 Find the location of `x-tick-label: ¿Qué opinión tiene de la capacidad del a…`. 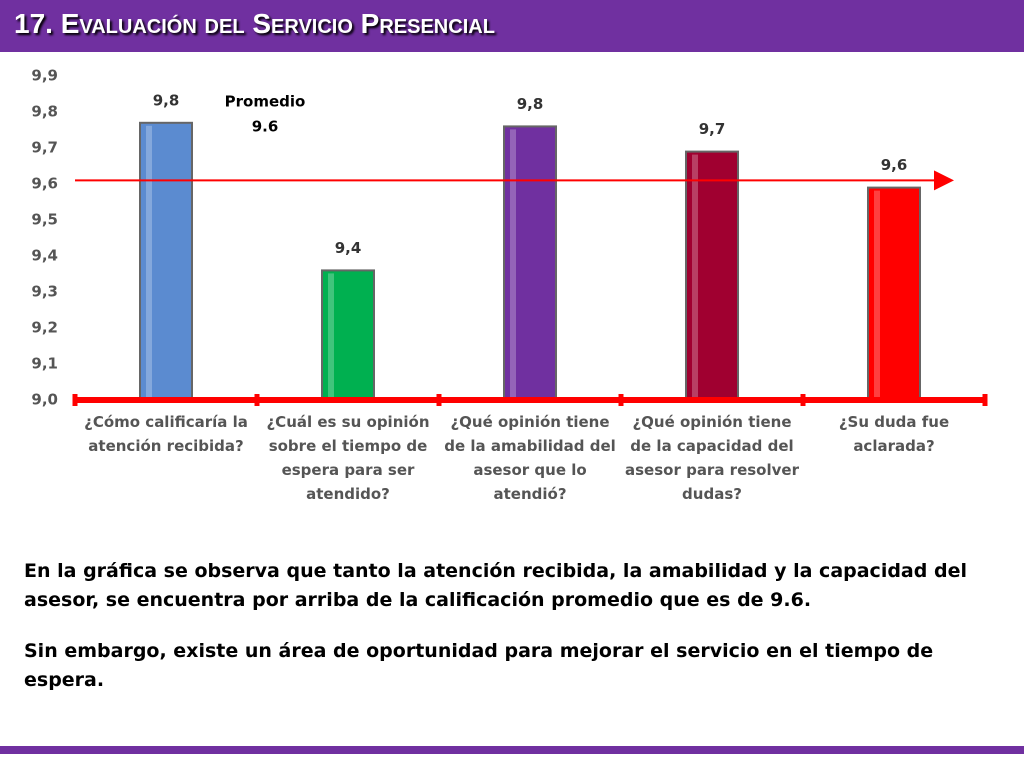

x-tick-label: ¿Qué opinión tiene de la capacidad del a… is located at coordinates (712, 458).